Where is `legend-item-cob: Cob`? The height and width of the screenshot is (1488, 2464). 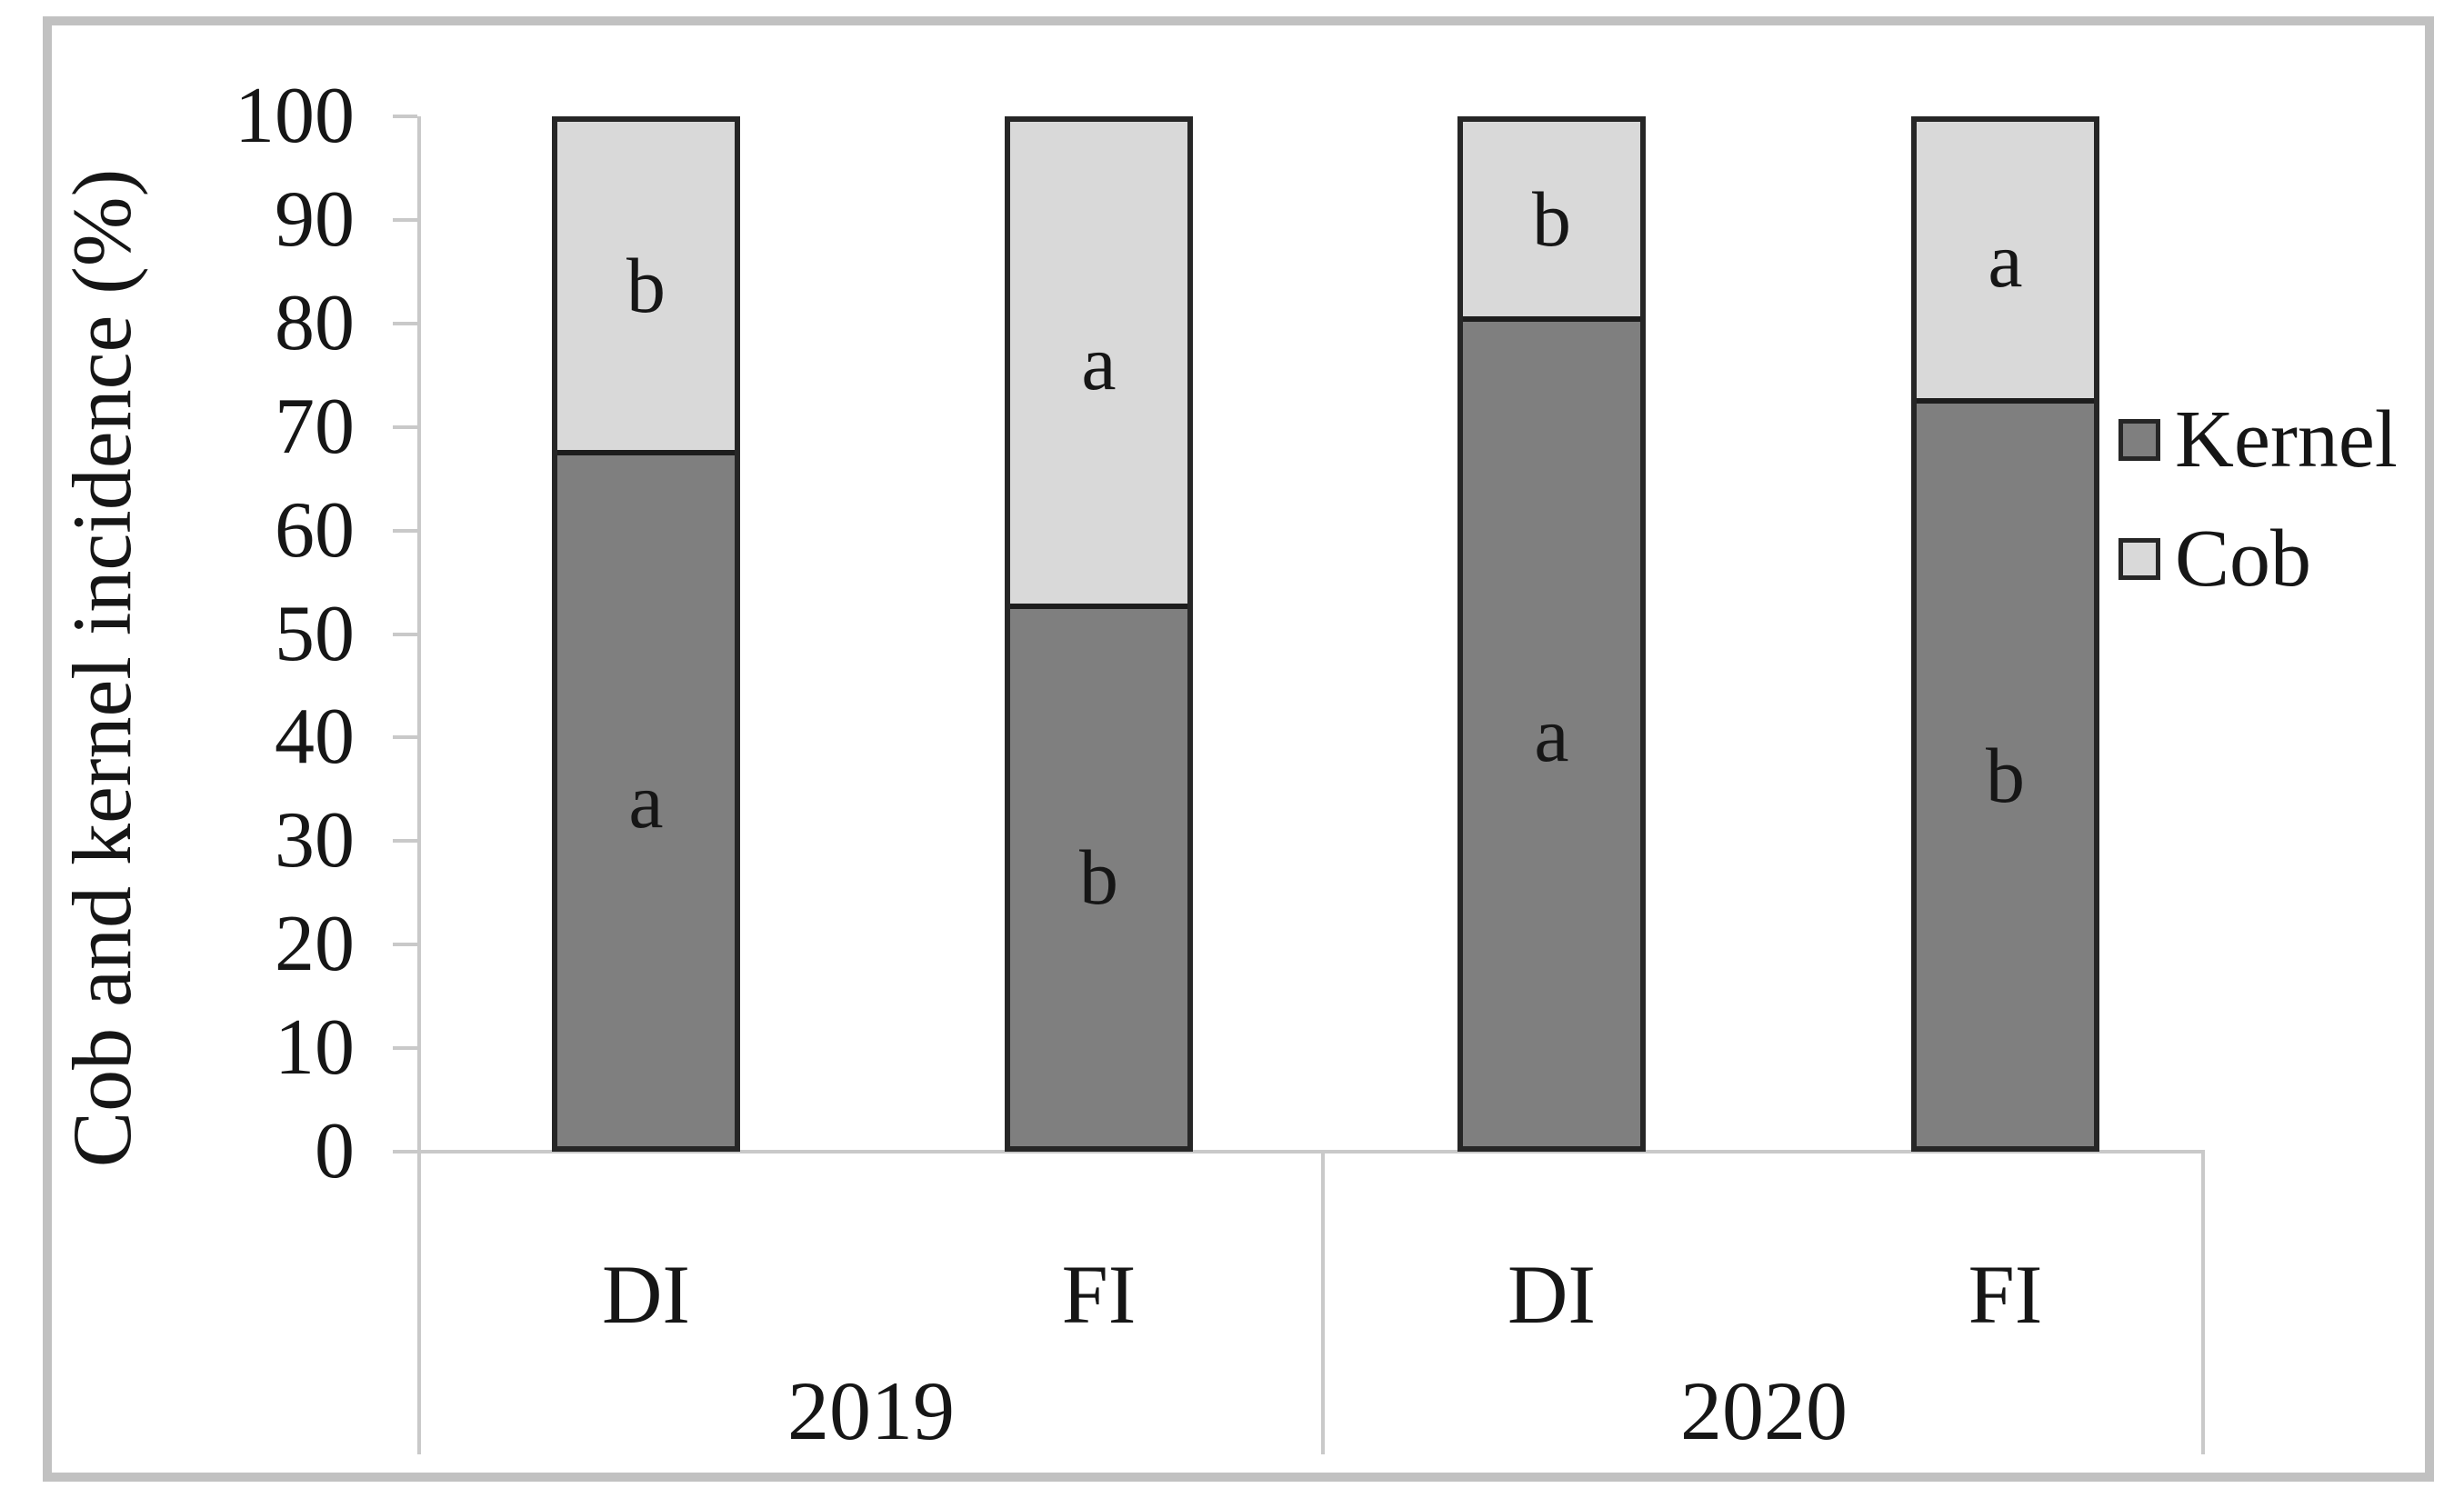 legend-item-cob: Cob is located at coordinates (2215, 559).